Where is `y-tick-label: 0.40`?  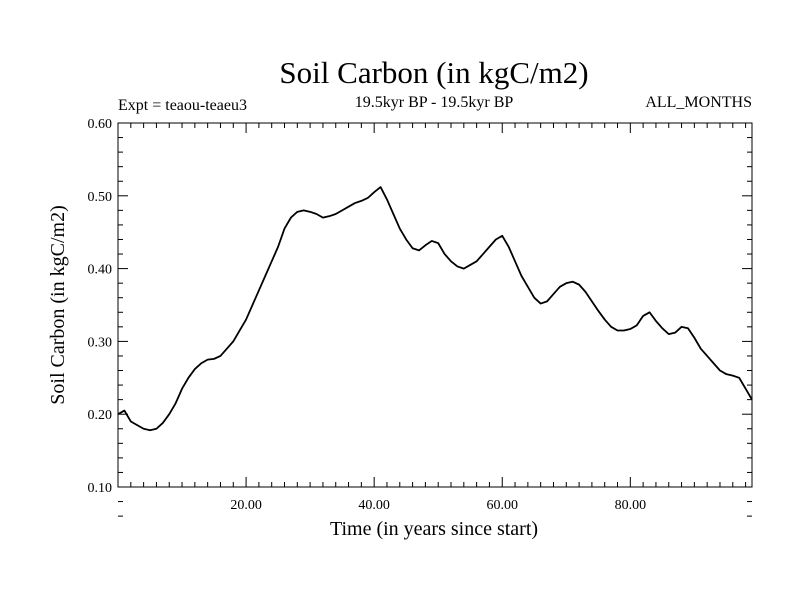 y-tick-label: 0.40 is located at coordinates (100, 270).